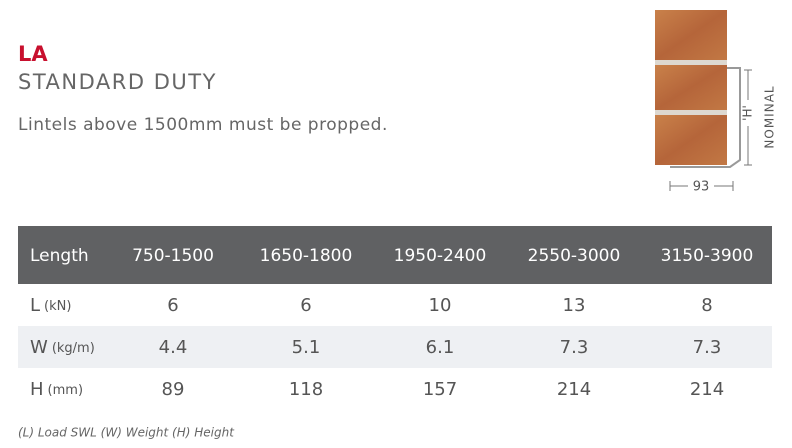 The height and width of the screenshot is (448, 792). Describe the element at coordinates (173, 347) in the screenshot. I see `cell: 4.4` at that location.